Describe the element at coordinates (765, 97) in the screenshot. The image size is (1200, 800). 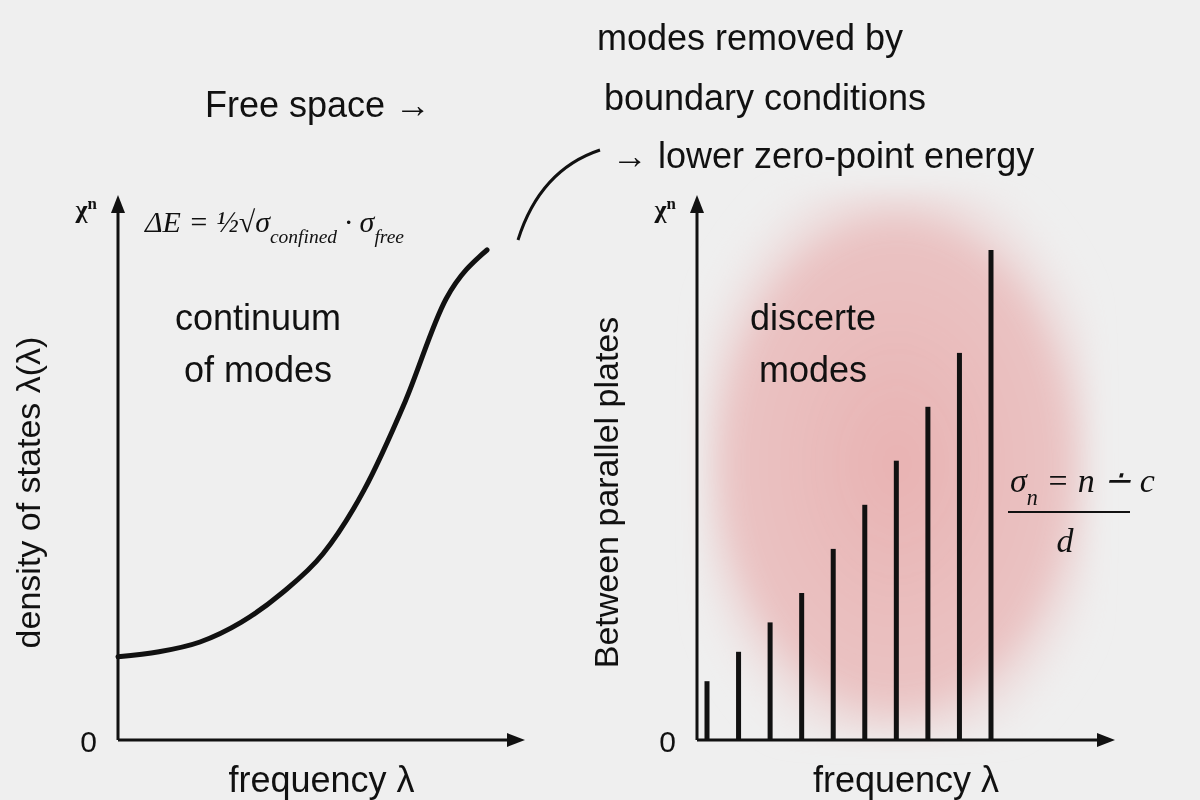
I see `text: boundary conditions` at that location.